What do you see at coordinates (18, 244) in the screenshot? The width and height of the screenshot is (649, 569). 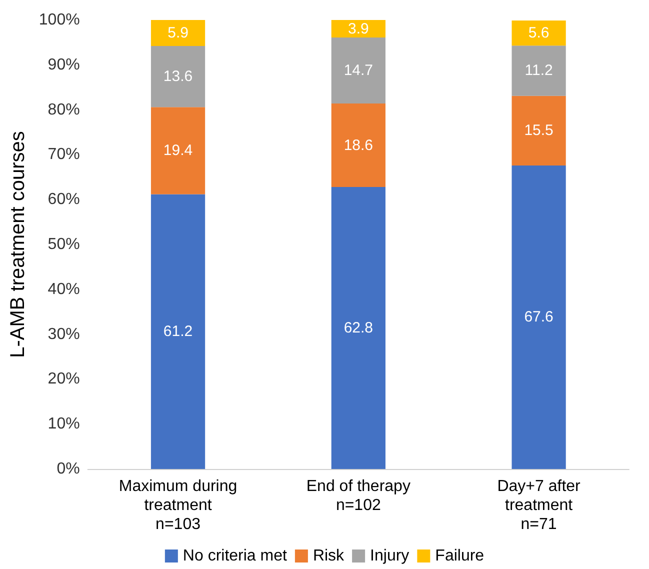 I see `y-axis-title: L-AMB treatment courses` at bounding box center [18, 244].